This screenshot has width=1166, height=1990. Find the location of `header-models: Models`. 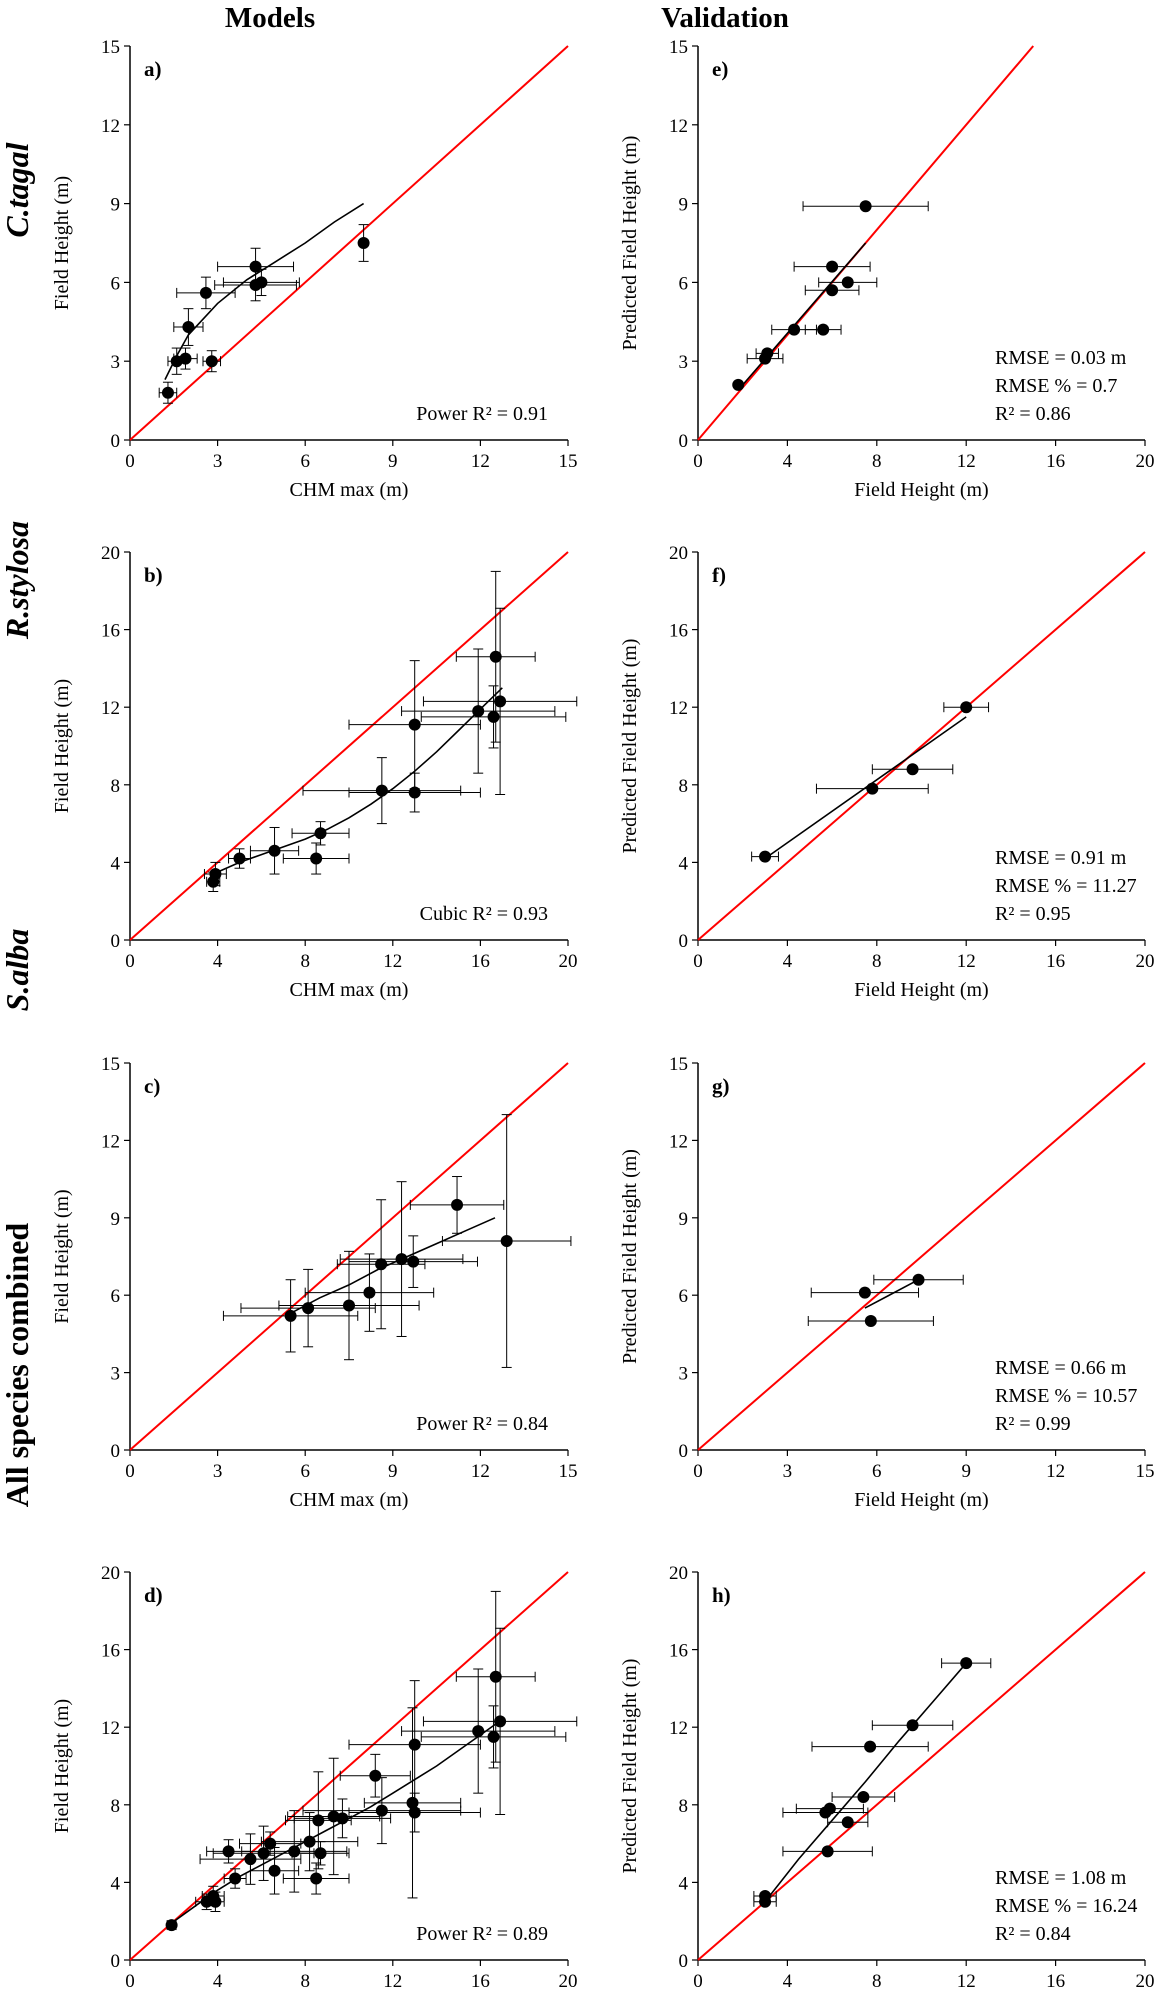

header-models: Models is located at coordinates (270, 18).